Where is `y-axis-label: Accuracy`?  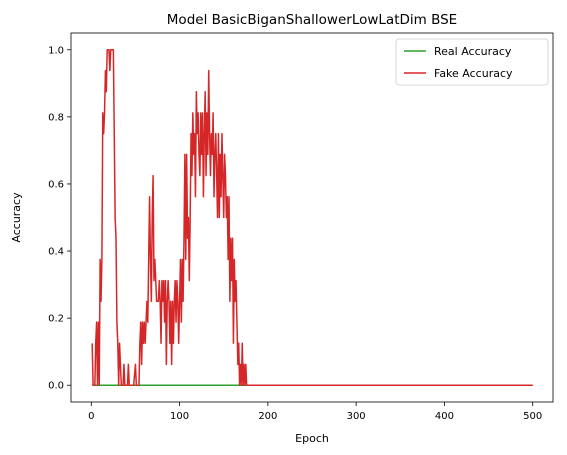 y-axis-label: Accuracy is located at coordinates (16, 217).